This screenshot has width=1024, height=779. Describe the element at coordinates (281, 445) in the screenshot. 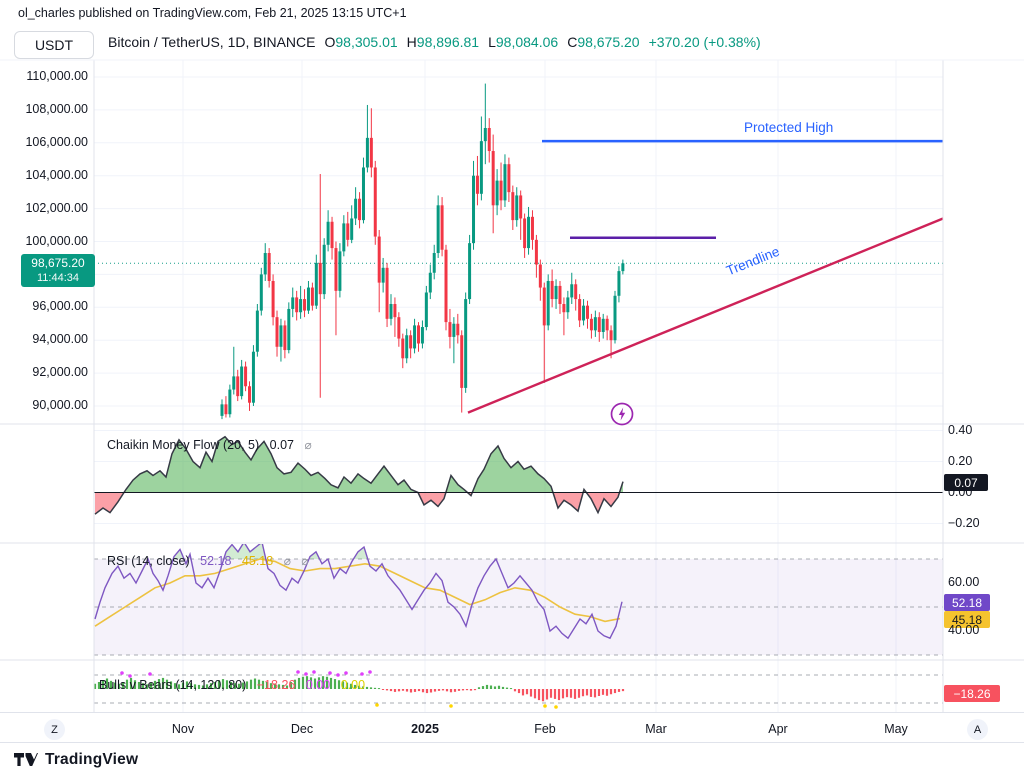

I see `cmf-value: 0.07` at that location.